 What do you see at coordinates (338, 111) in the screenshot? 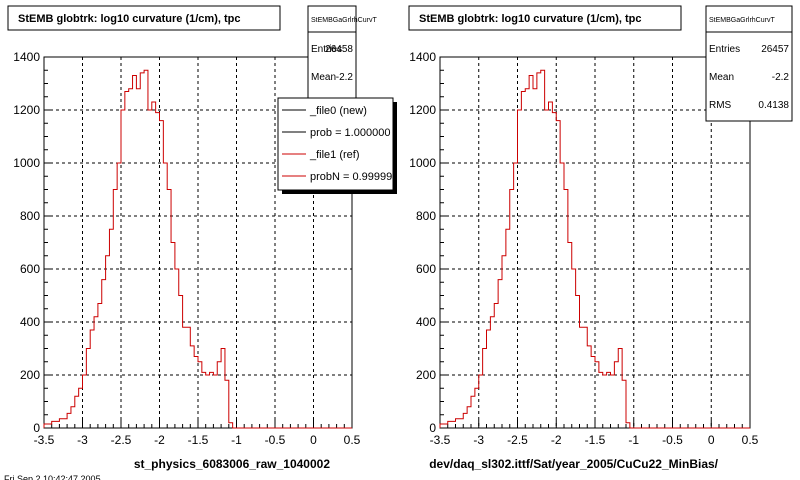
I see `legend-label: _file0 (new)` at bounding box center [338, 111].